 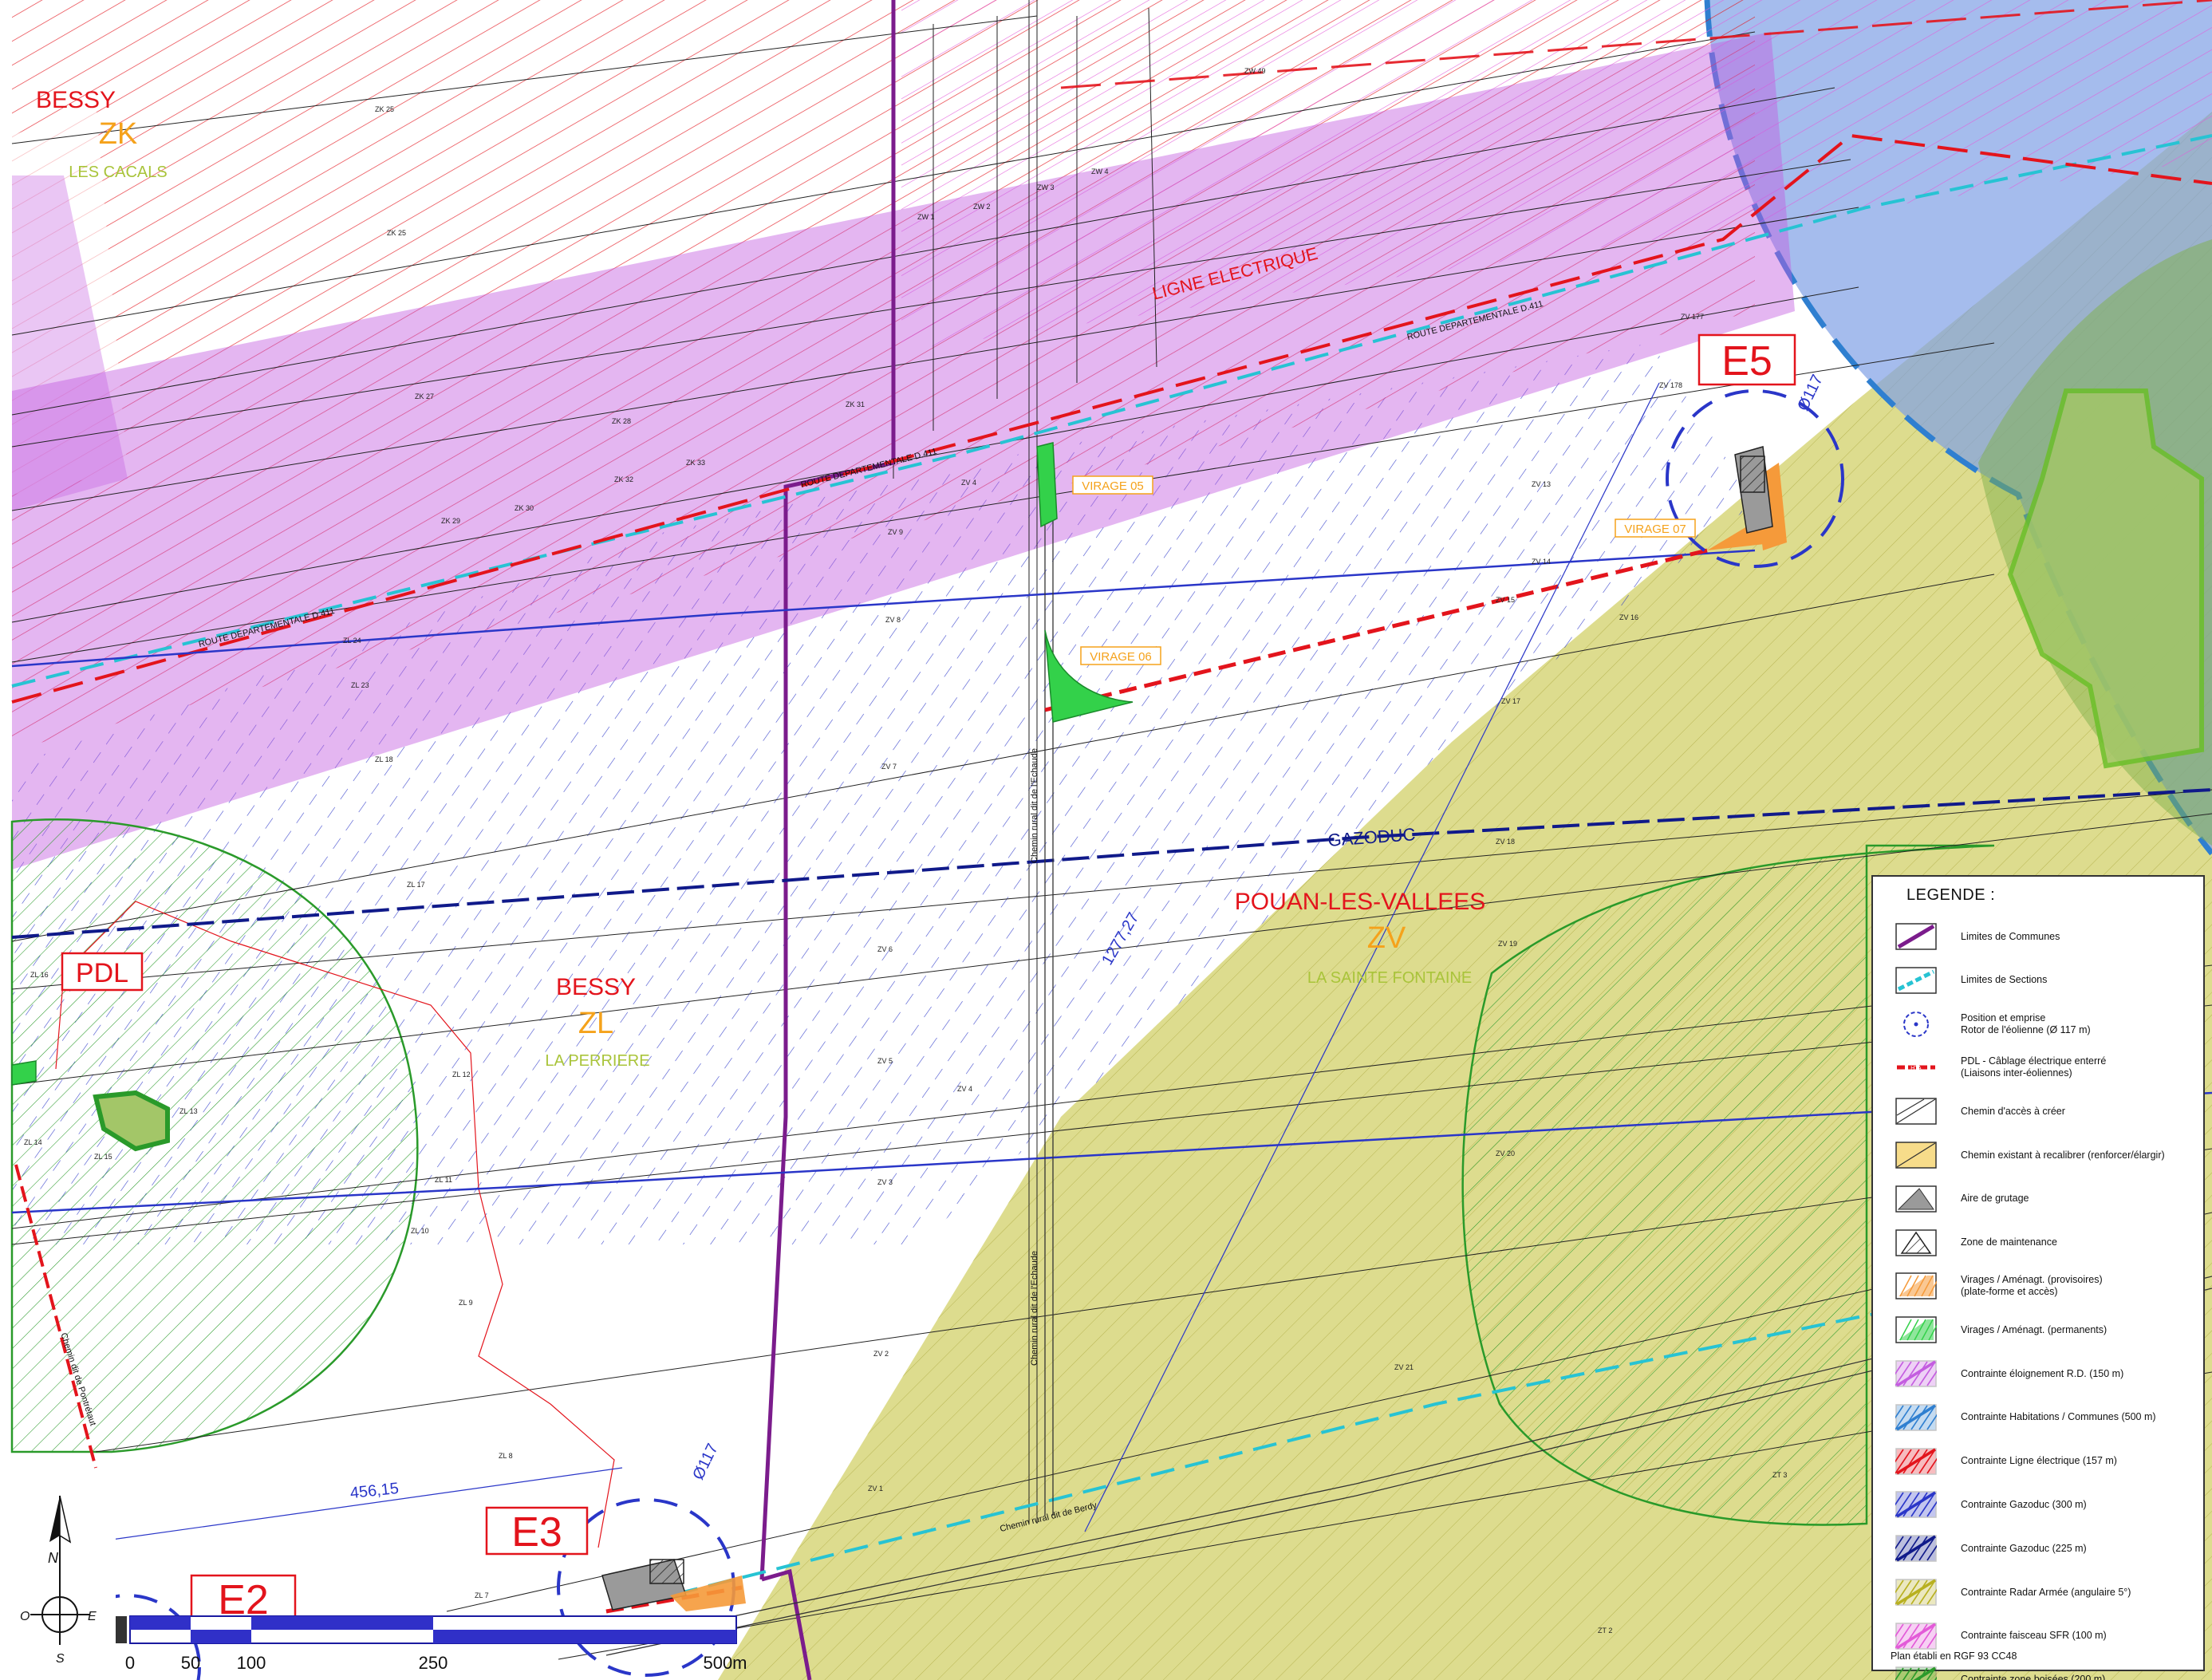 I want to click on crane-pad-legend-icon, so click(x=1916, y=1199).